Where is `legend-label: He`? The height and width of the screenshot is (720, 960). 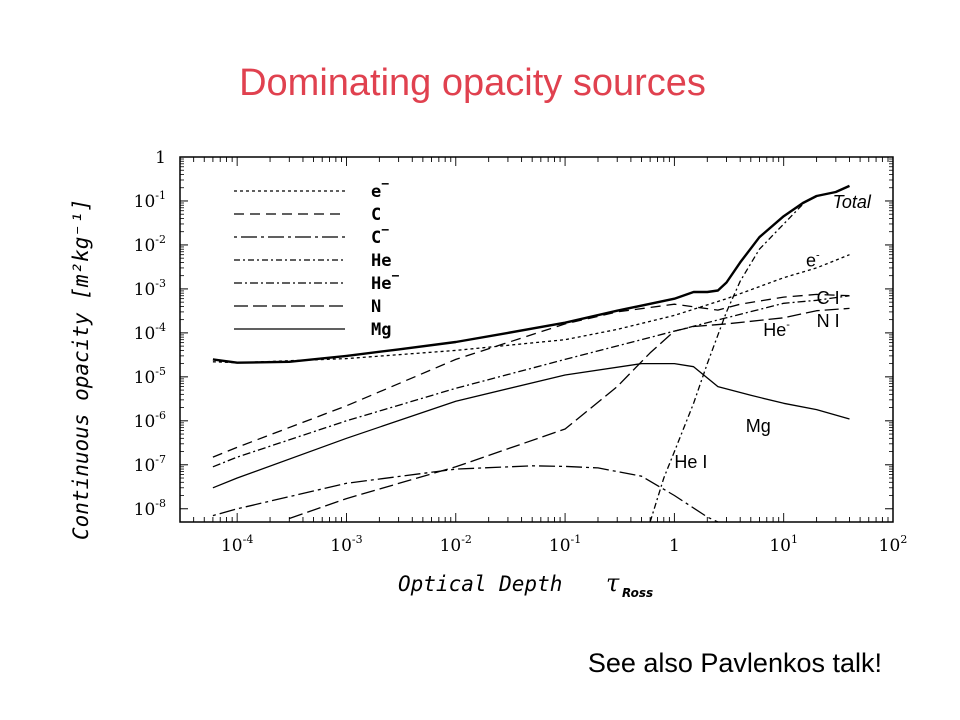
legend-label: He is located at coordinates (381, 261).